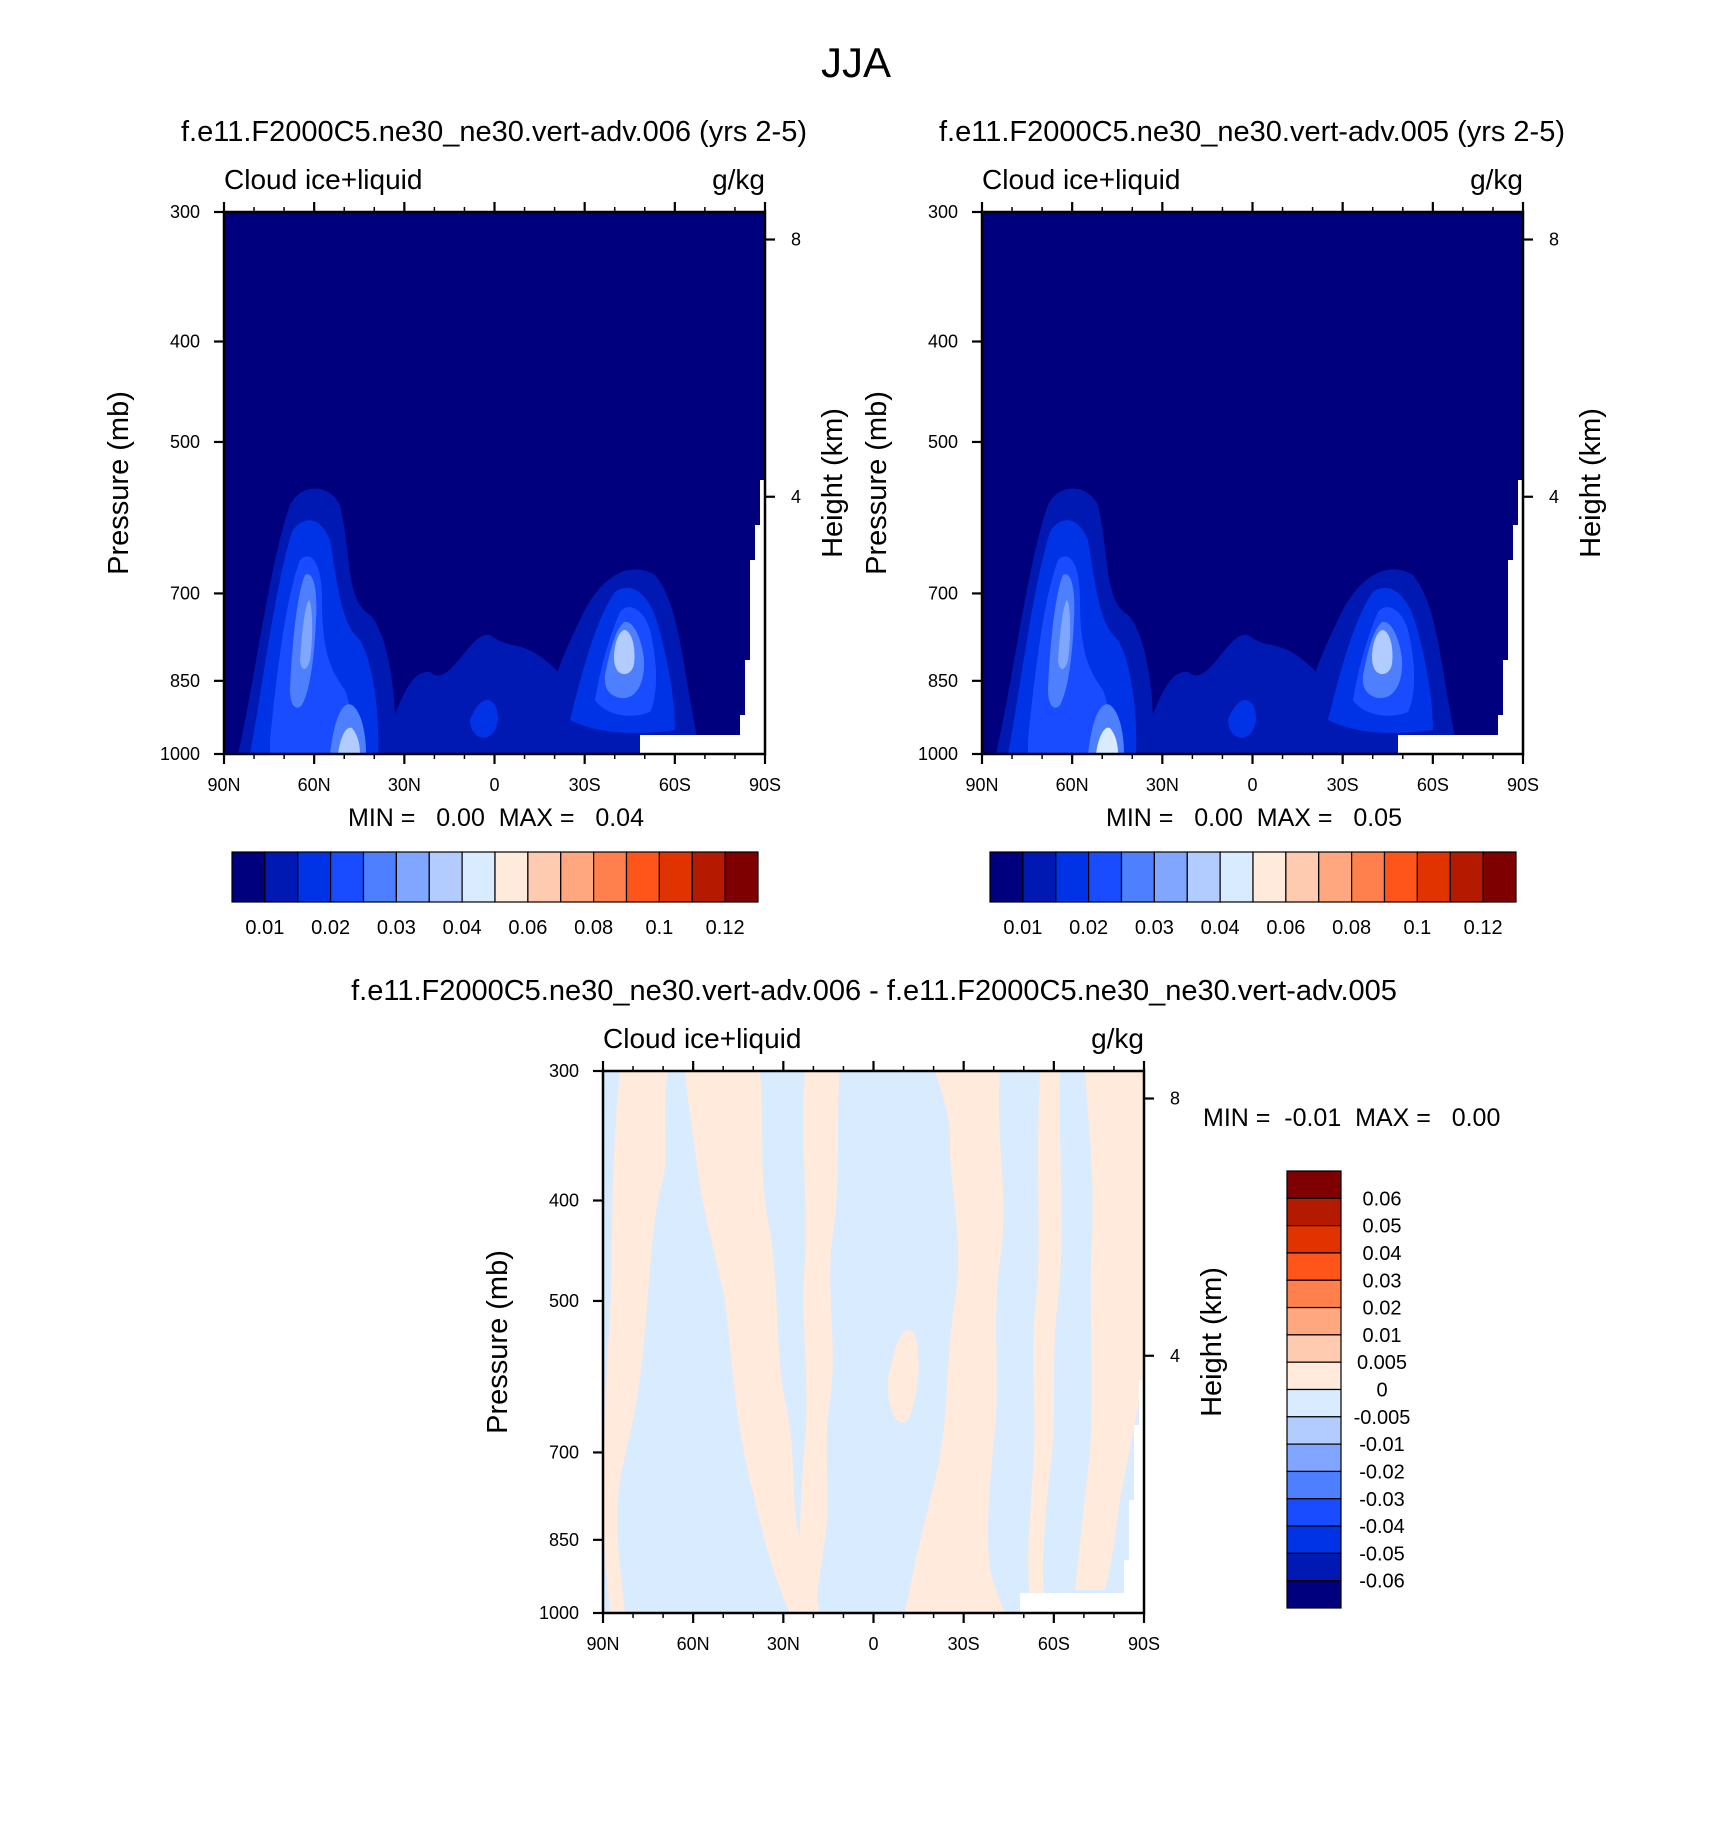 The image size is (1710, 1830). I want to click on panel-diff-colorbar-label: -0.06, so click(1382, 1582).